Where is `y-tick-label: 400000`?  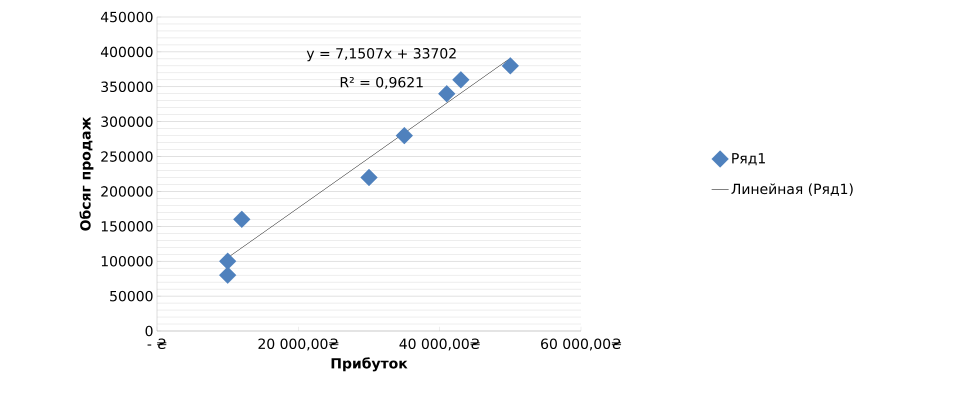 y-tick-label: 400000 is located at coordinates (126, 52).